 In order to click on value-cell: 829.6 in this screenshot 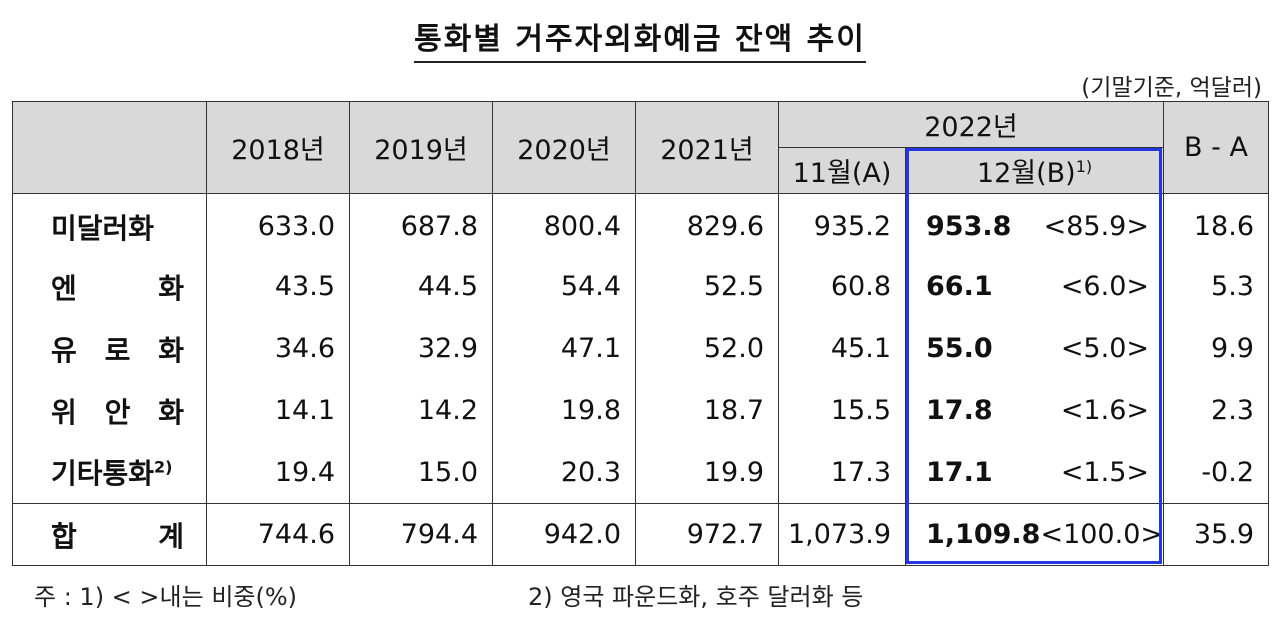, I will do `click(707, 224)`.